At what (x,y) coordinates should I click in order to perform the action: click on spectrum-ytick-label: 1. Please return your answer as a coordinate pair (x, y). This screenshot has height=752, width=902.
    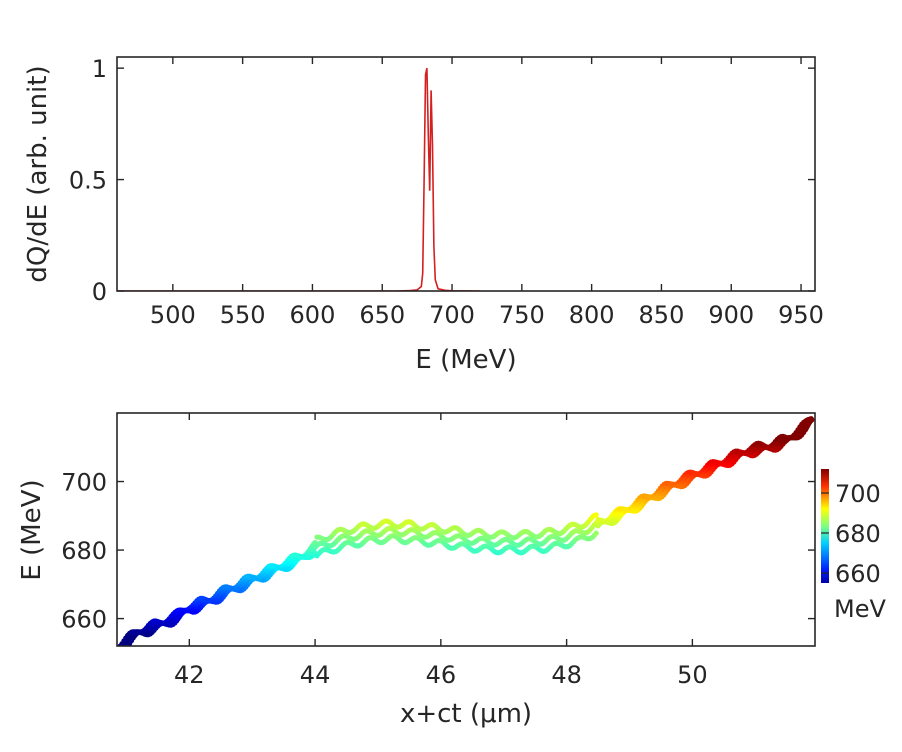
    Looking at the image, I should click on (99, 69).